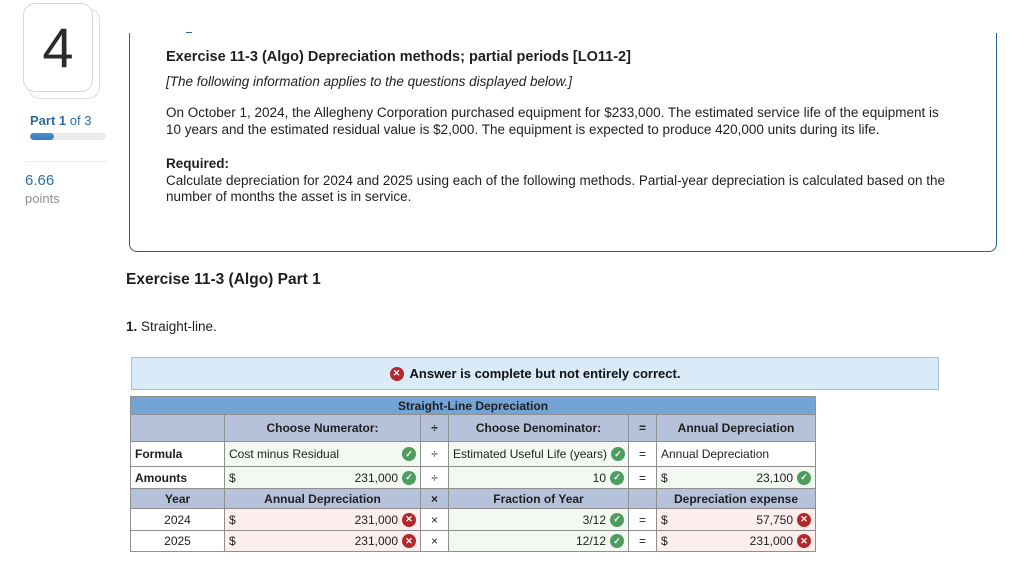 The image size is (1024, 587). I want to click on fraction-of-year-cell: 3/12 ✓, so click(538, 519).